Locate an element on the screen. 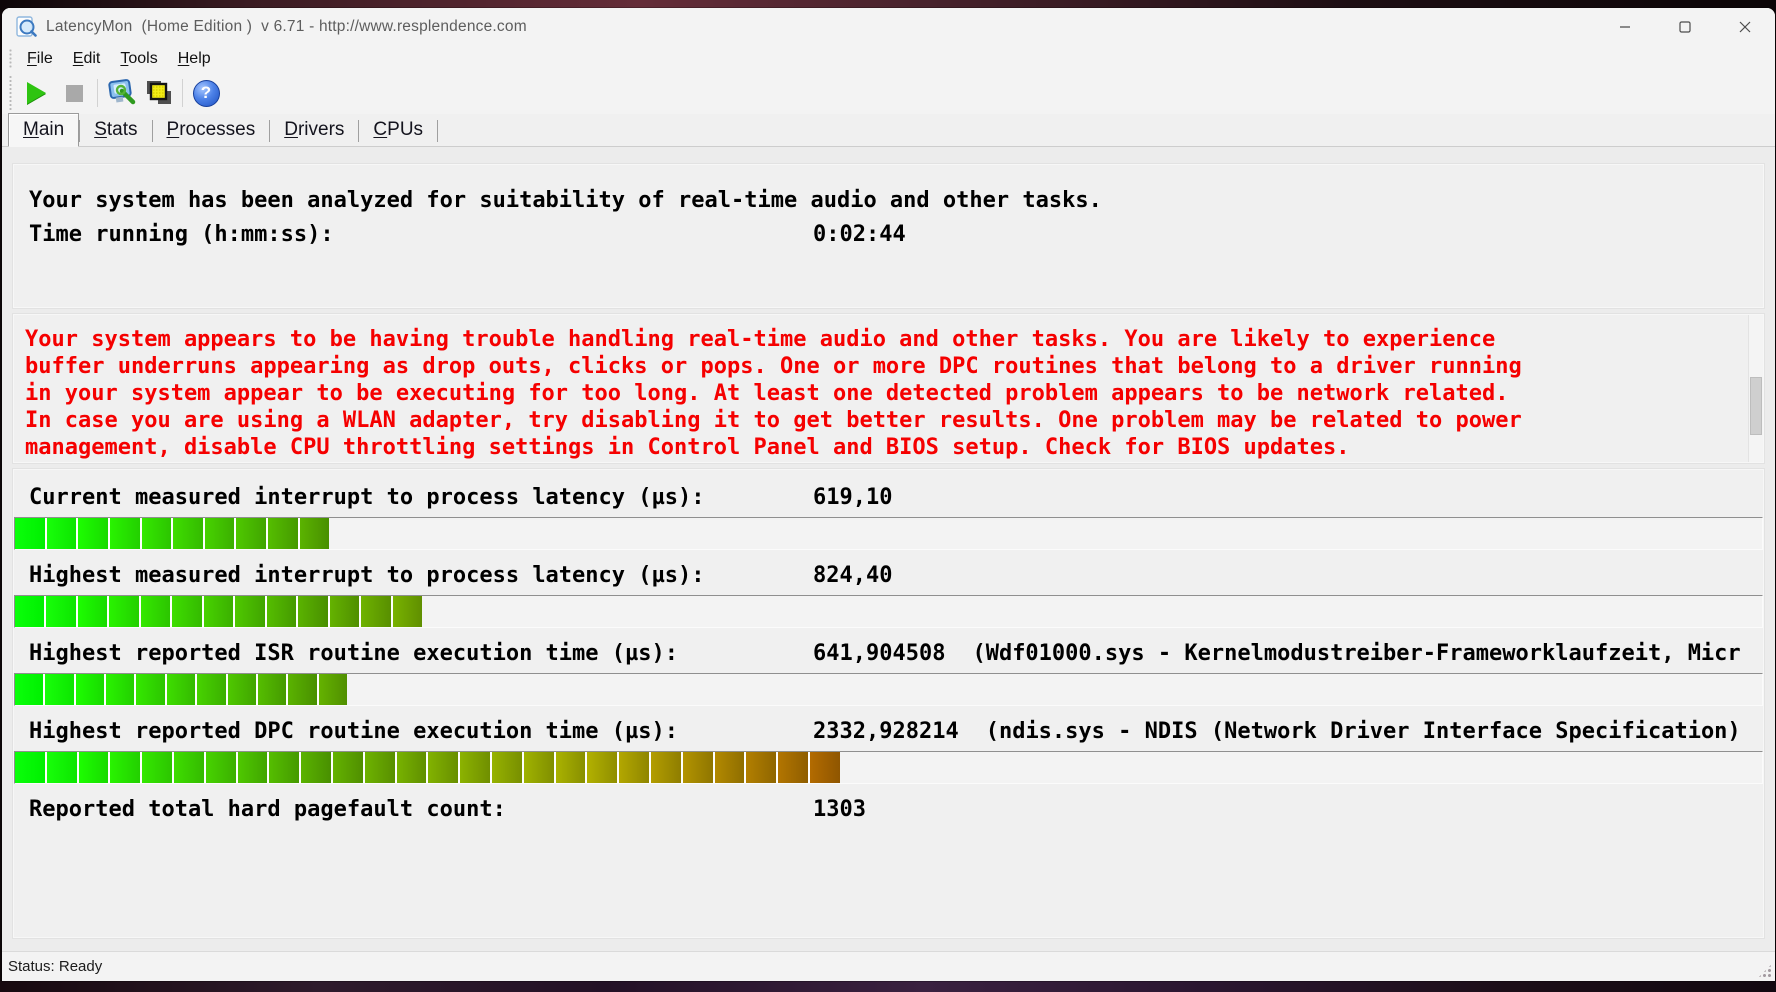 This screenshot has height=992, width=1776. menu-tools: Tools is located at coordinates (138, 59).